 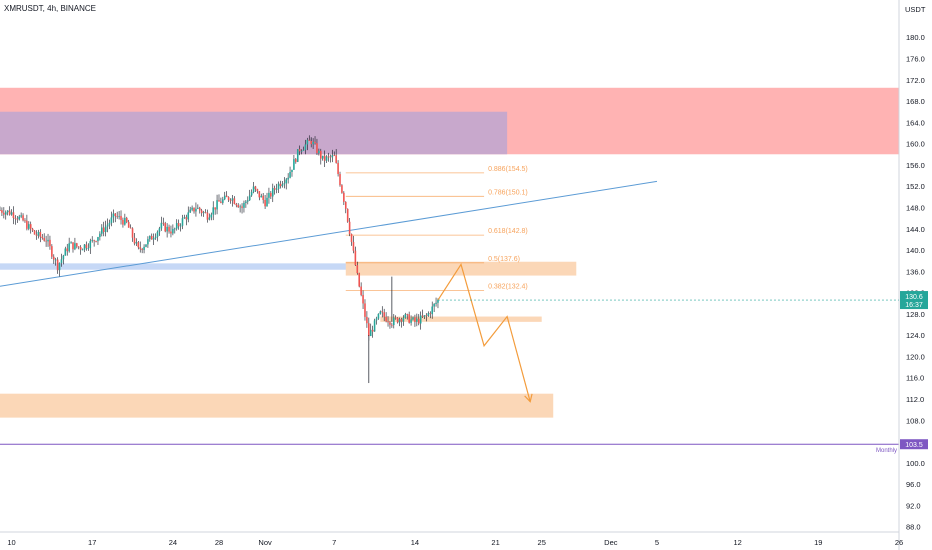 What do you see at coordinates (915, 420) in the screenshot?
I see `y-tick-label: 108.0` at bounding box center [915, 420].